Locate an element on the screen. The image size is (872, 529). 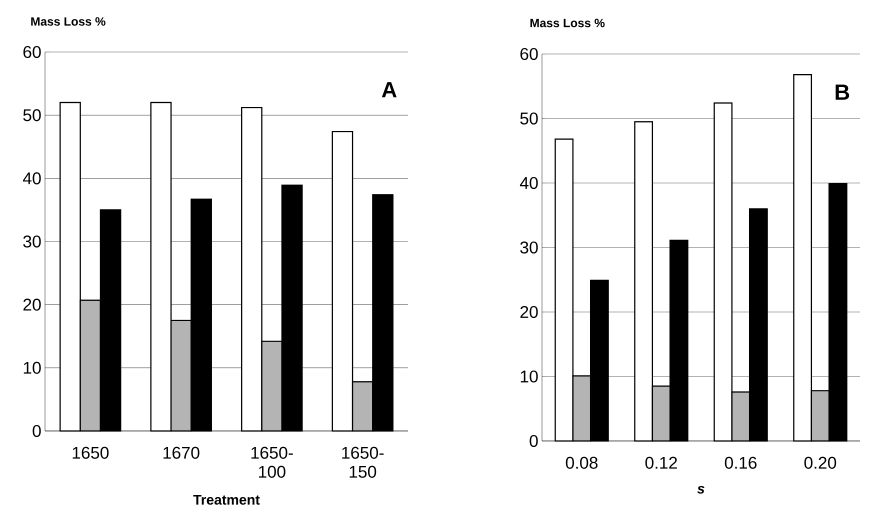
x-axis-title: s is located at coordinates (700, 490).